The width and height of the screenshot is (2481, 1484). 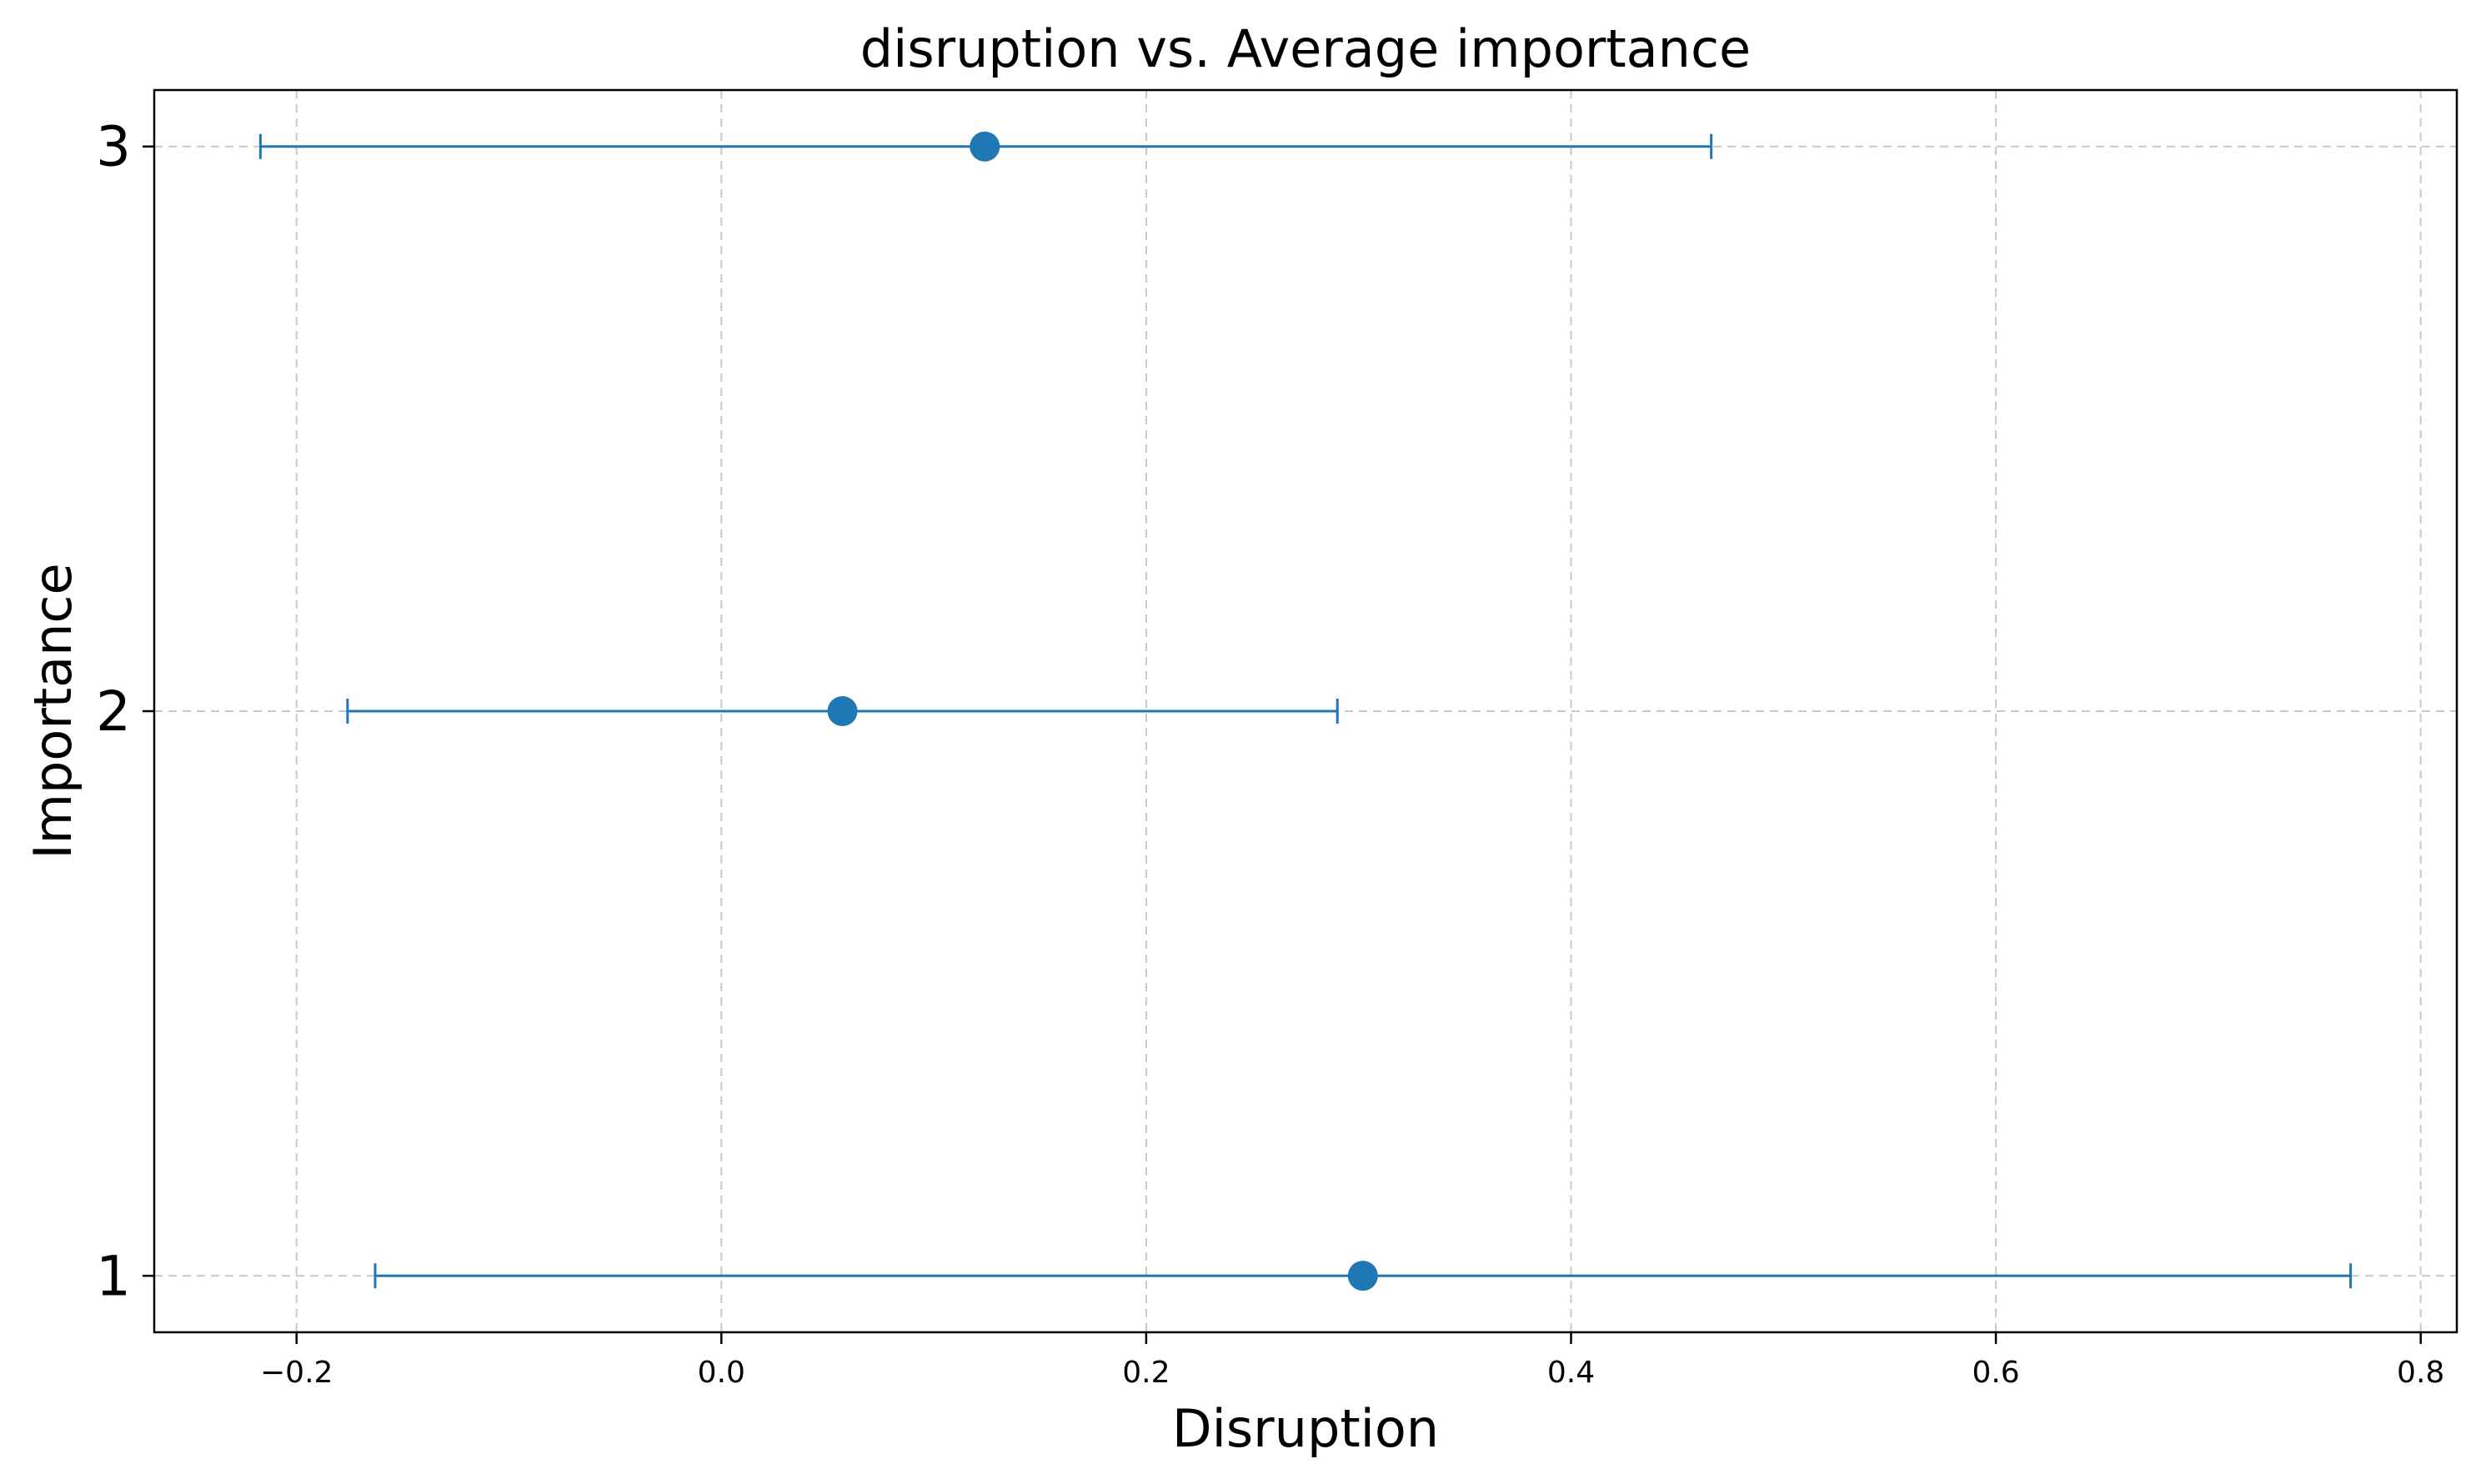 I want to click on x-tick-label: 0.4, so click(x=1571, y=1373).